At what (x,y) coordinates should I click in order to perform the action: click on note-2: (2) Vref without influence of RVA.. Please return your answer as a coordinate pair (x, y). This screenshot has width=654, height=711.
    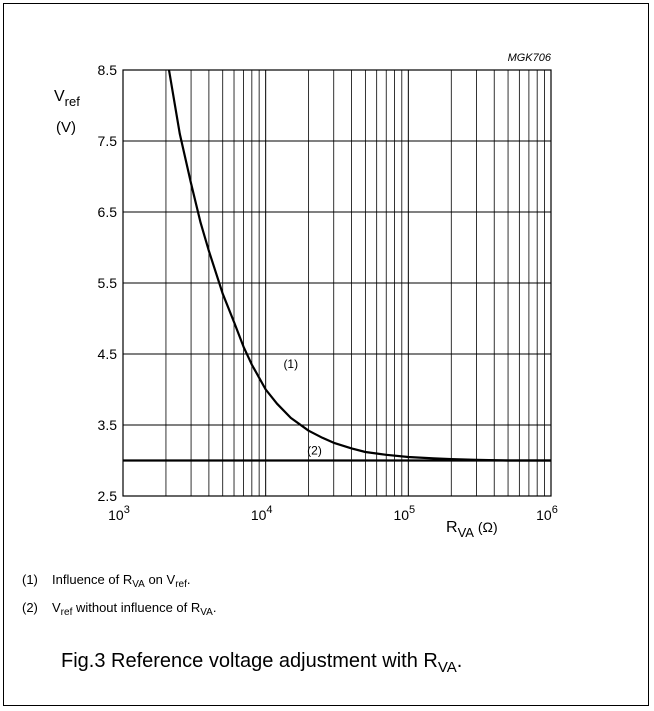
    Looking at the image, I should click on (119, 609).